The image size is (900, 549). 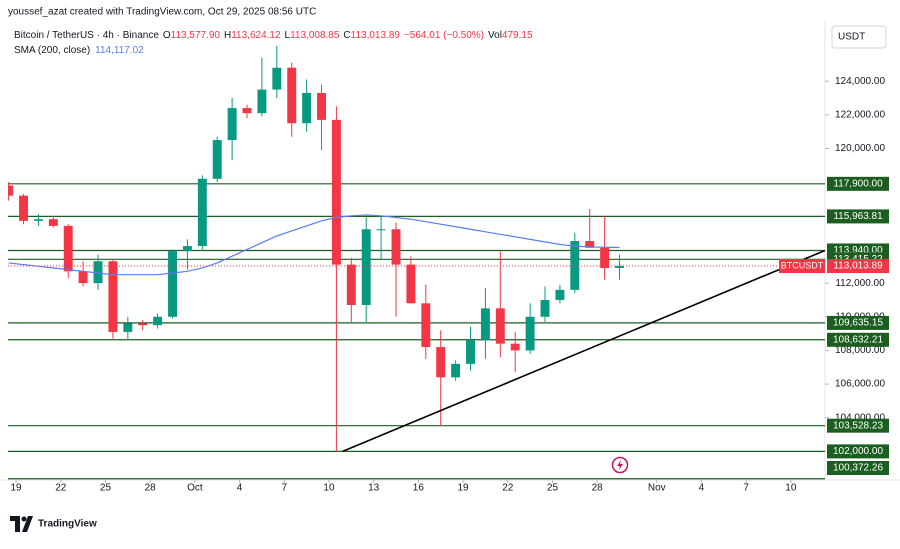 What do you see at coordinates (374, 488) in the screenshot?
I see `x-tick-label: 13` at bounding box center [374, 488].